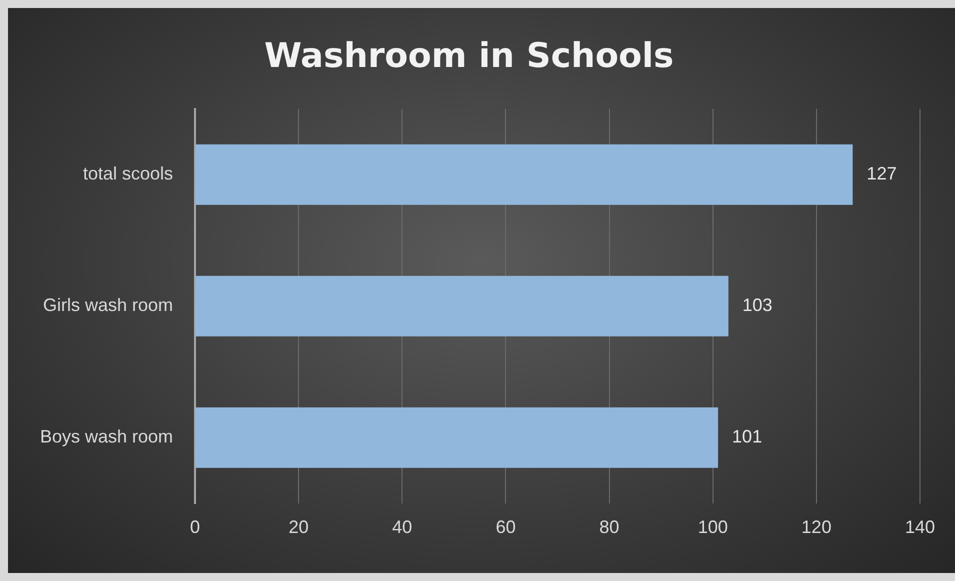 This screenshot has width=955, height=581. What do you see at coordinates (506, 527) in the screenshot?
I see `x-tick-label: 60` at bounding box center [506, 527].